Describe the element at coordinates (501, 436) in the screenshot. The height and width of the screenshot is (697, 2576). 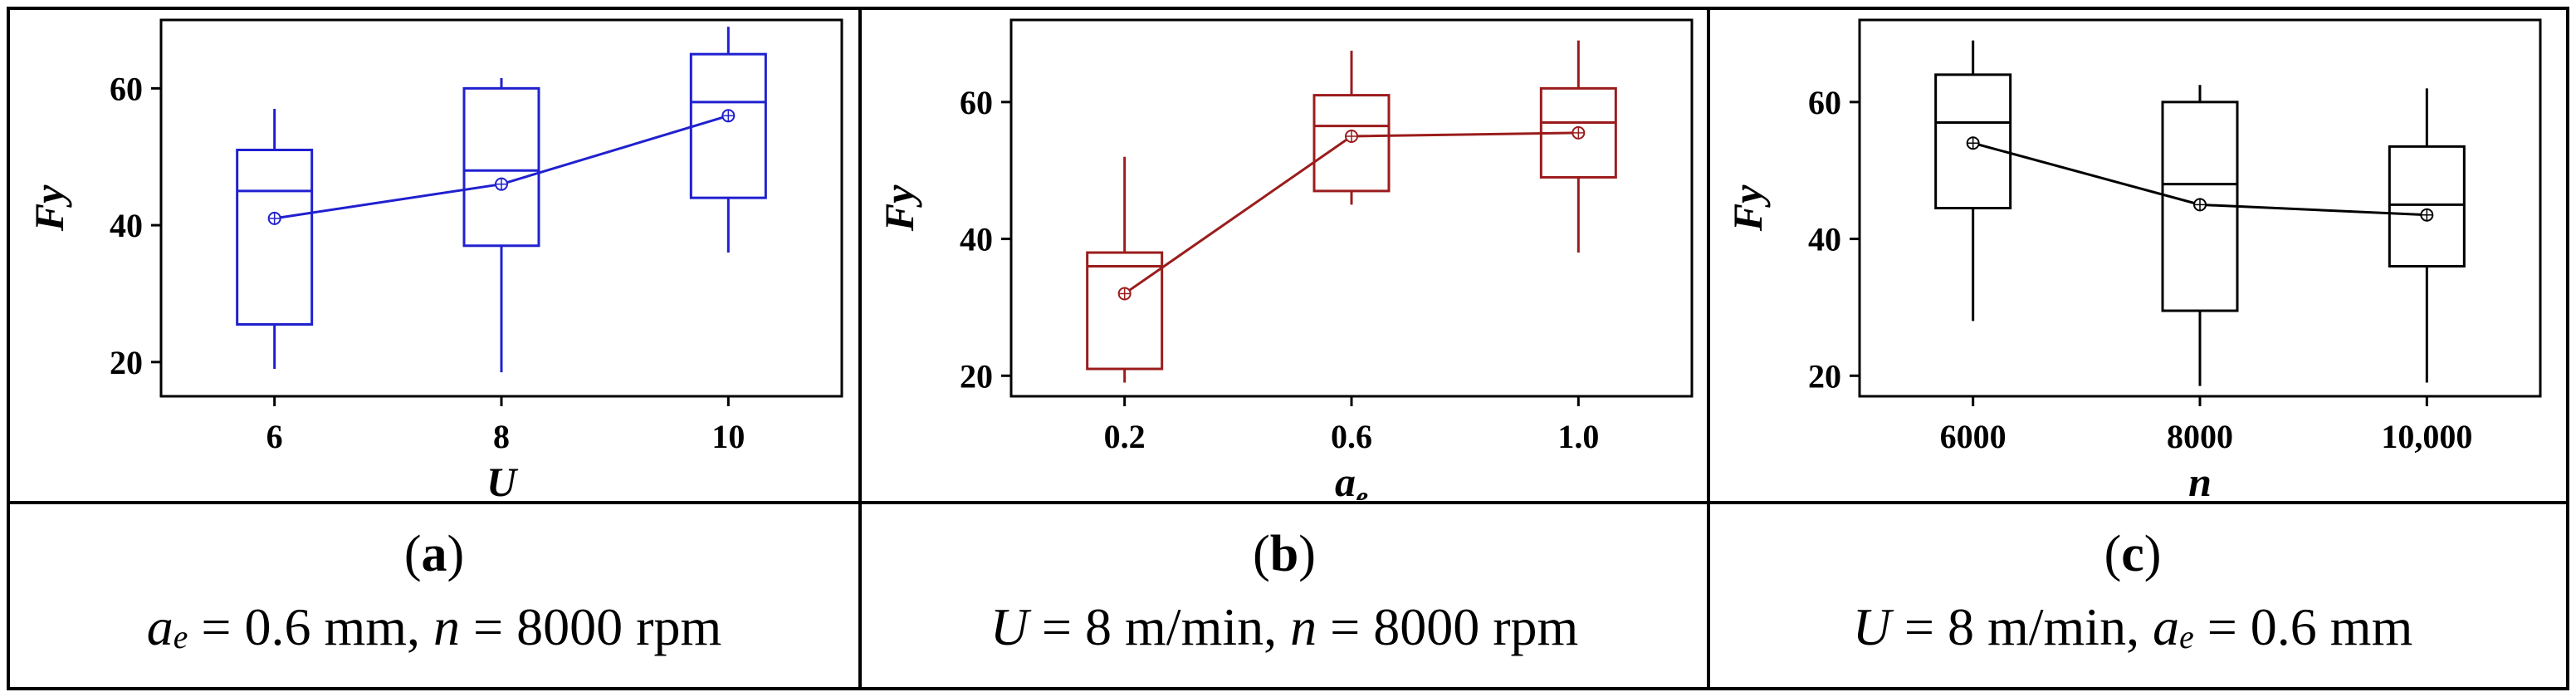
I see `x-tick-label: 8` at that location.